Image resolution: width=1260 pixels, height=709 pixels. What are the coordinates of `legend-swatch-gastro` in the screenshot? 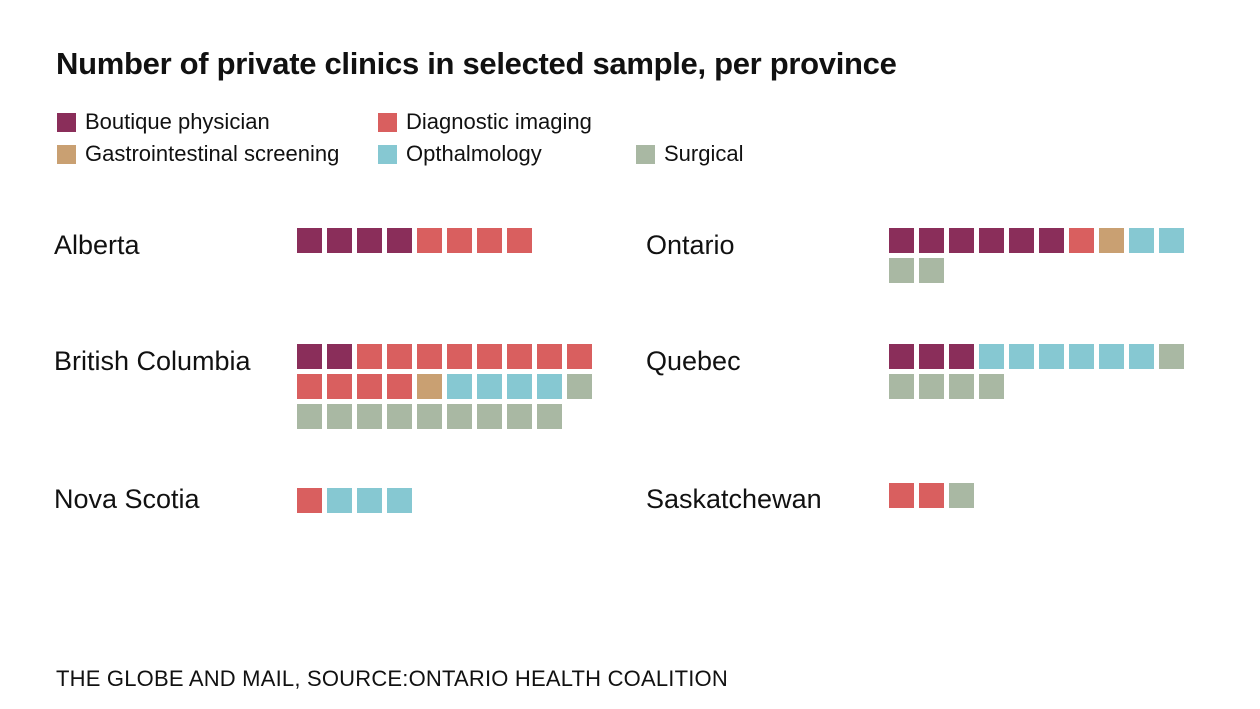 It's located at (66, 154).